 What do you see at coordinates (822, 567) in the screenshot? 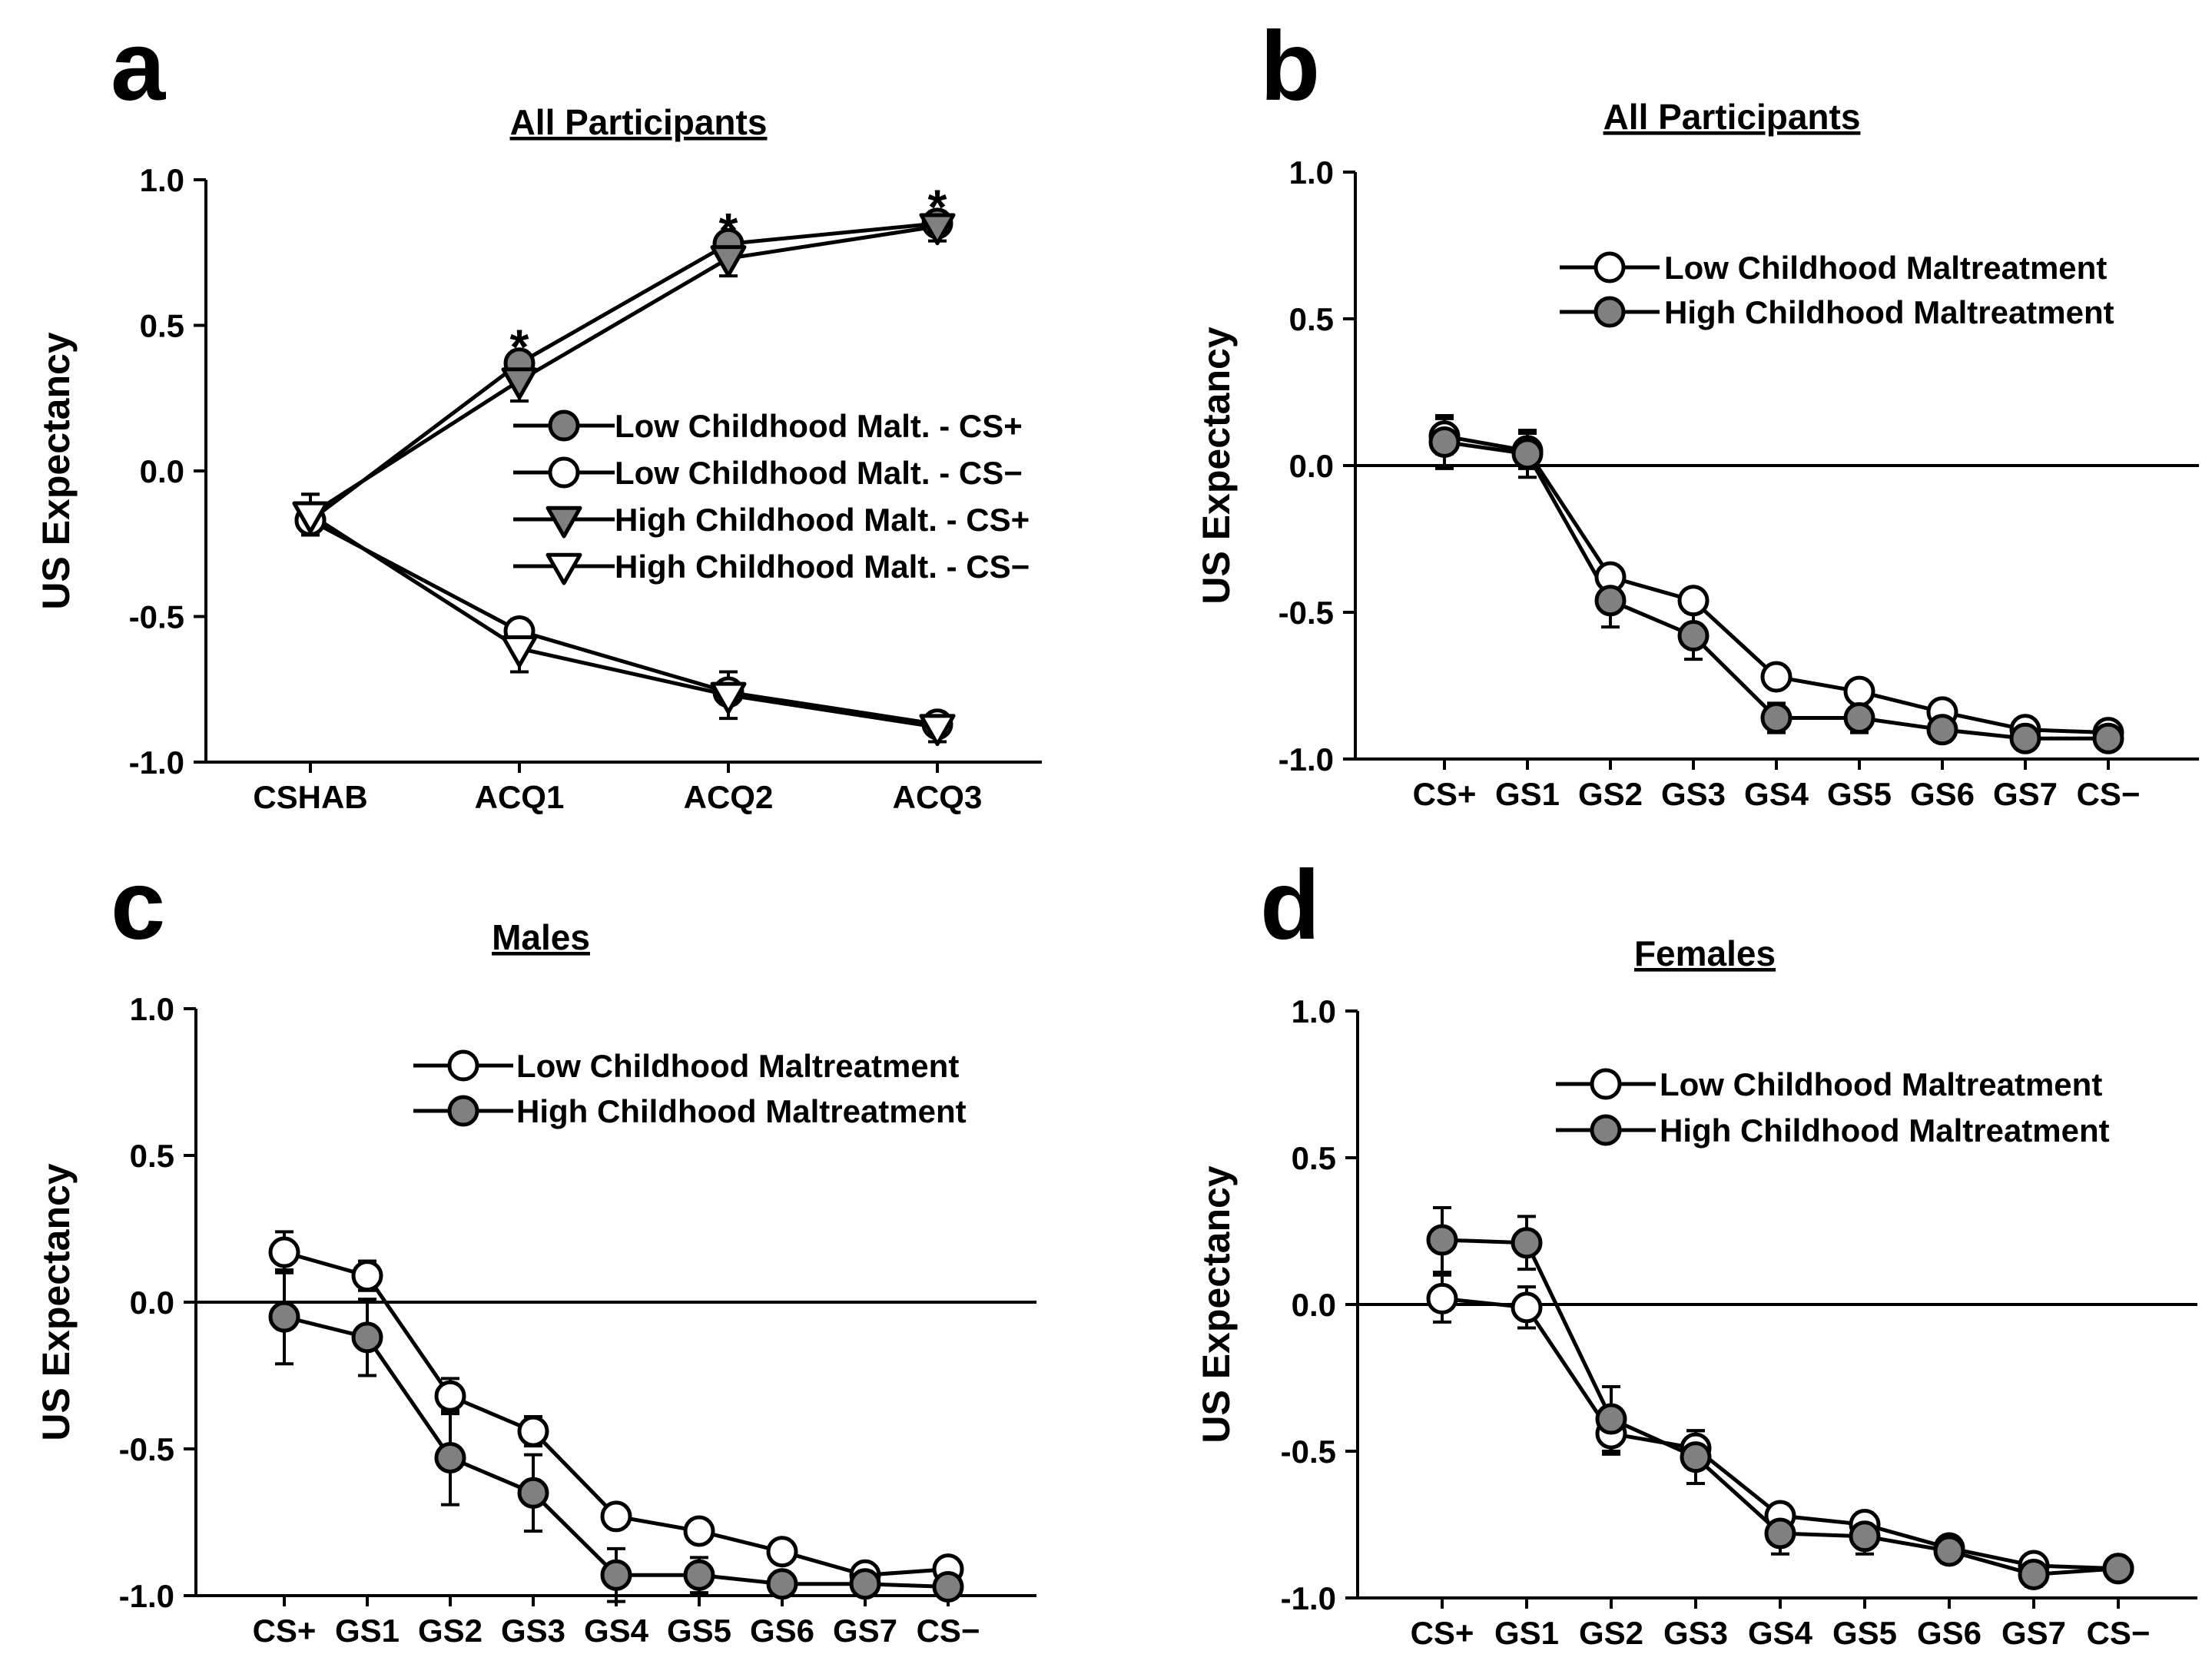
I see `legend-label: High Childhood Malt. - CS−` at bounding box center [822, 567].